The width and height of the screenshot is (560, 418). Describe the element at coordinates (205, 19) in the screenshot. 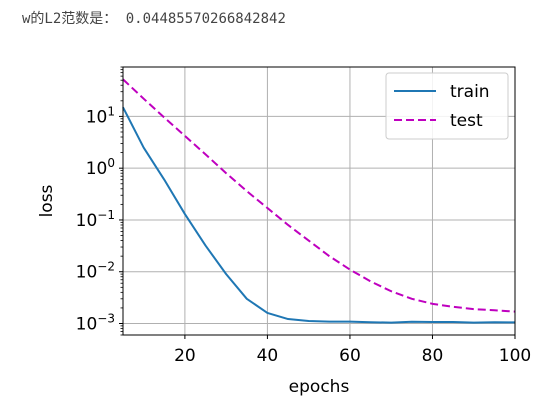

I see `norm-value: 0.04485570266842842` at that location.